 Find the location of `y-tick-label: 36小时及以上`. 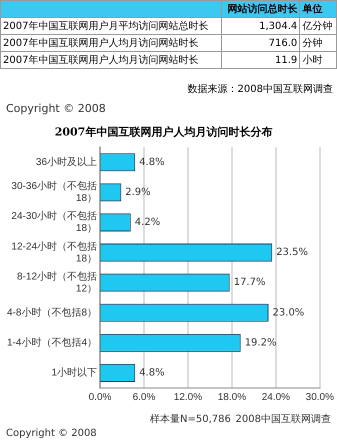

y-tick-label: 36小时及以上 is located at coordinates (67, 162).